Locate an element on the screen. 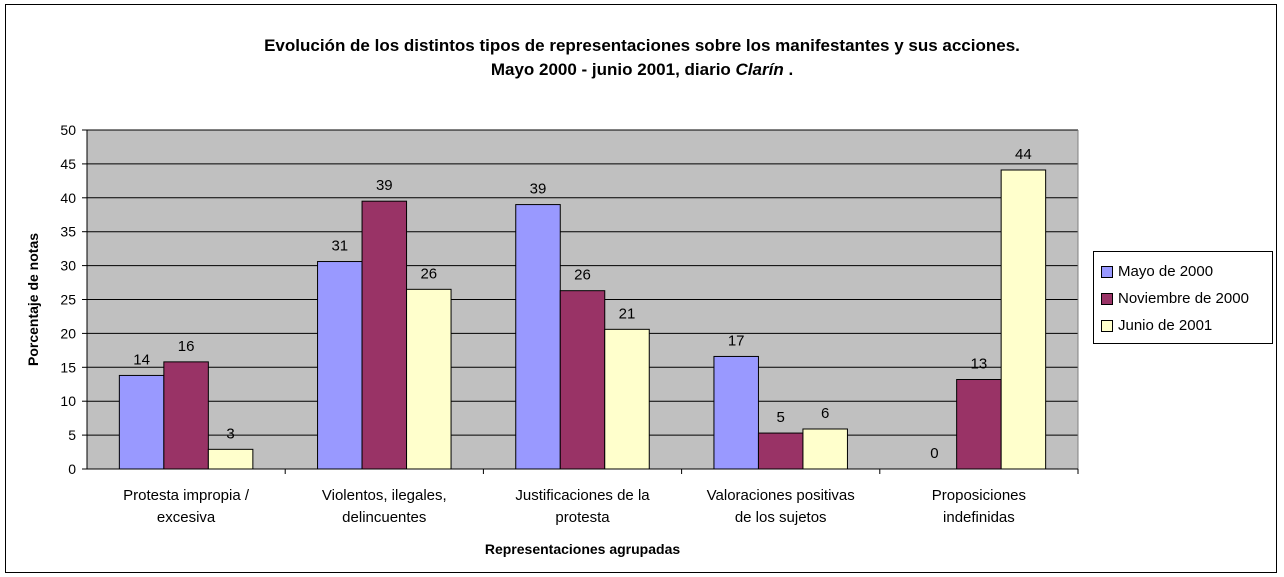  data-label-junio-2001: 26 is located at coordinates (428, 273).